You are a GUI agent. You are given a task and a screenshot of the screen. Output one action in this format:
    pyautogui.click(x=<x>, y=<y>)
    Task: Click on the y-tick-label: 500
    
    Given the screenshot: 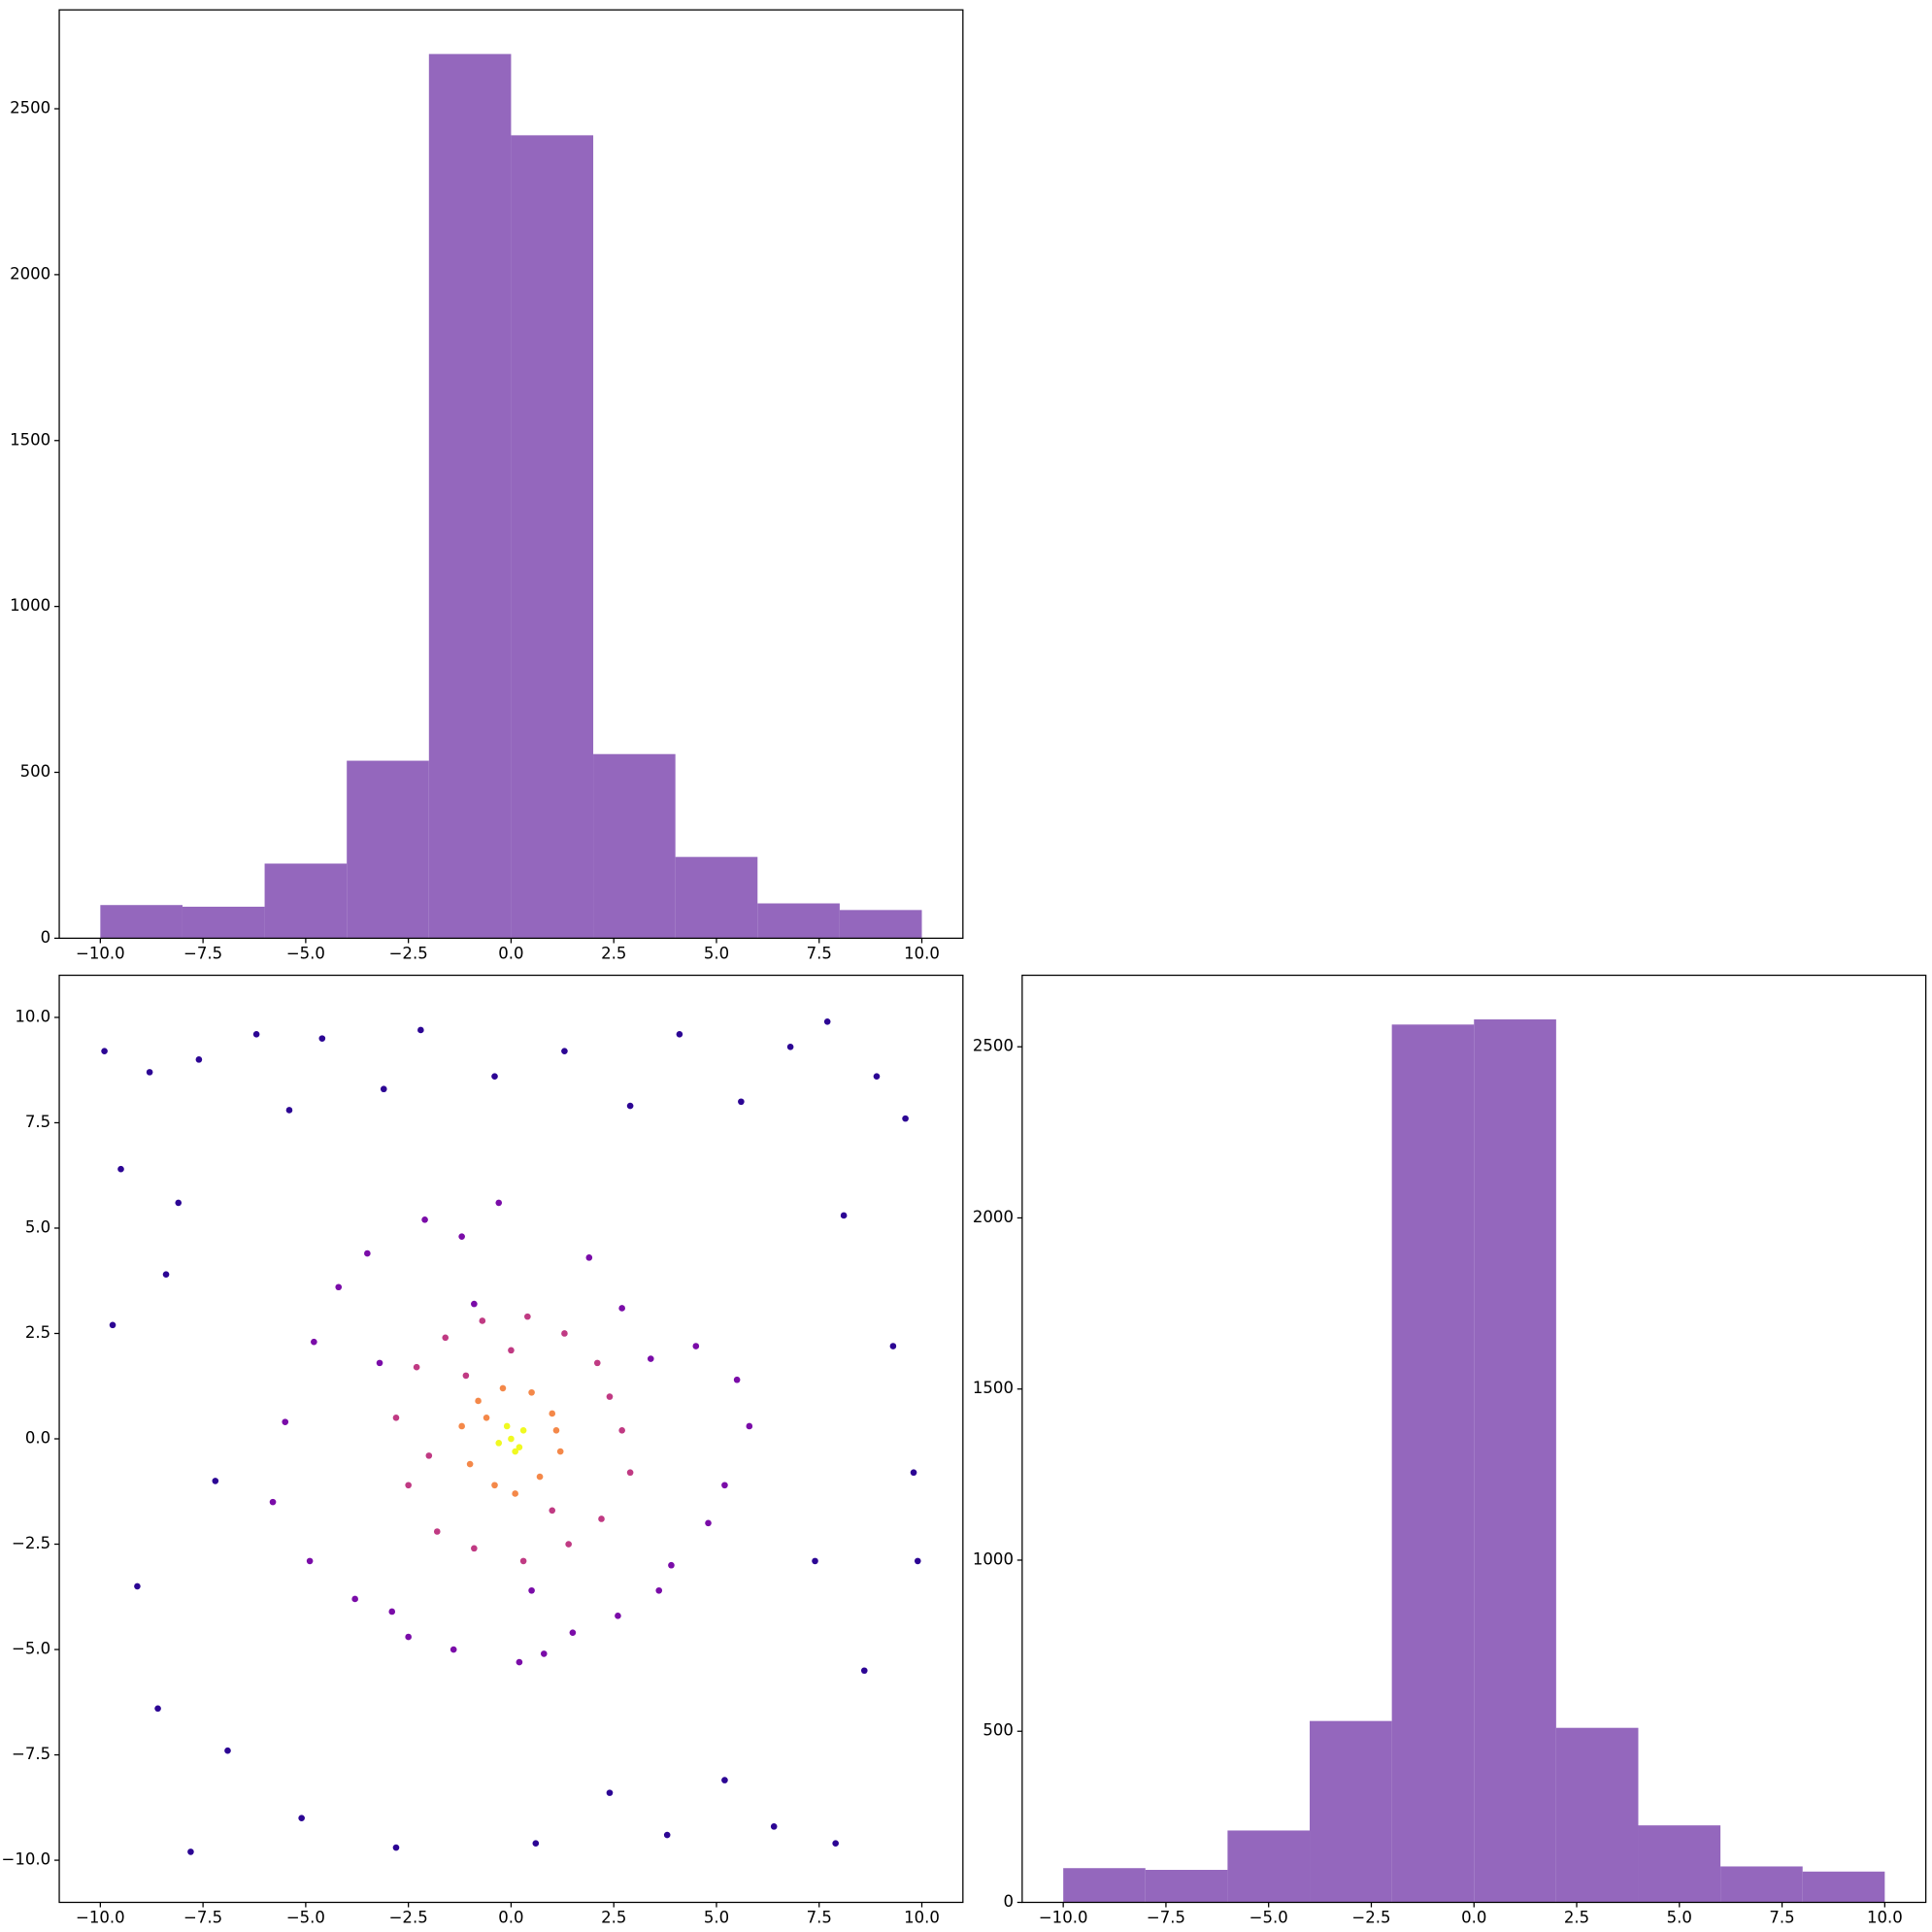 What is the action you would take?
    pyautogui.click(x=35, y=771)
    